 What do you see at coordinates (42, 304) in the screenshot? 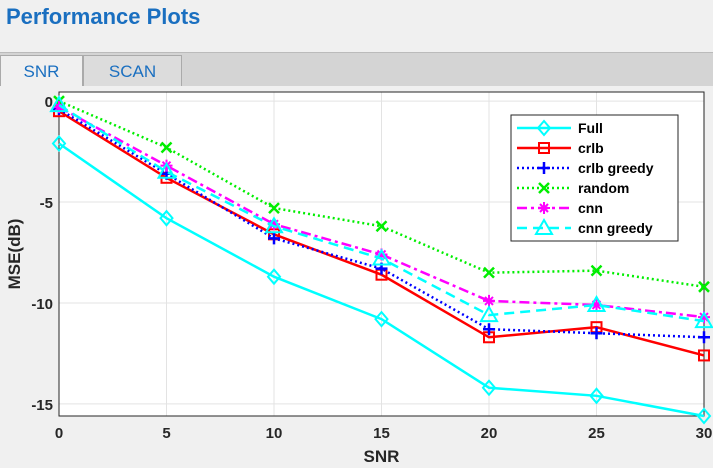
I see `y-tick-label: -10` at bounding box center [42, 304].